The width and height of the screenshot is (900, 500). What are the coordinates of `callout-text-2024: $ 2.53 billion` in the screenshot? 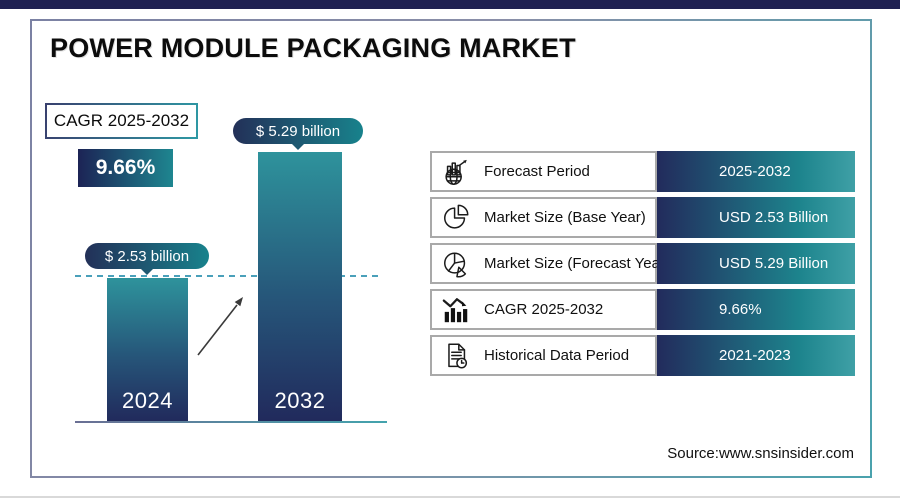 It's located at (147, 256).